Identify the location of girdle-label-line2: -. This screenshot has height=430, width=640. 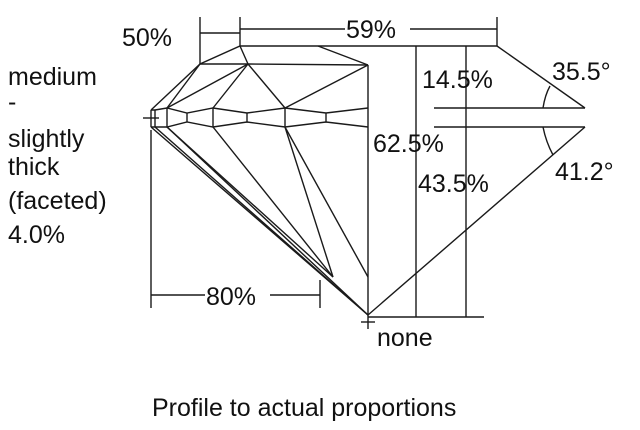
(12, 102).